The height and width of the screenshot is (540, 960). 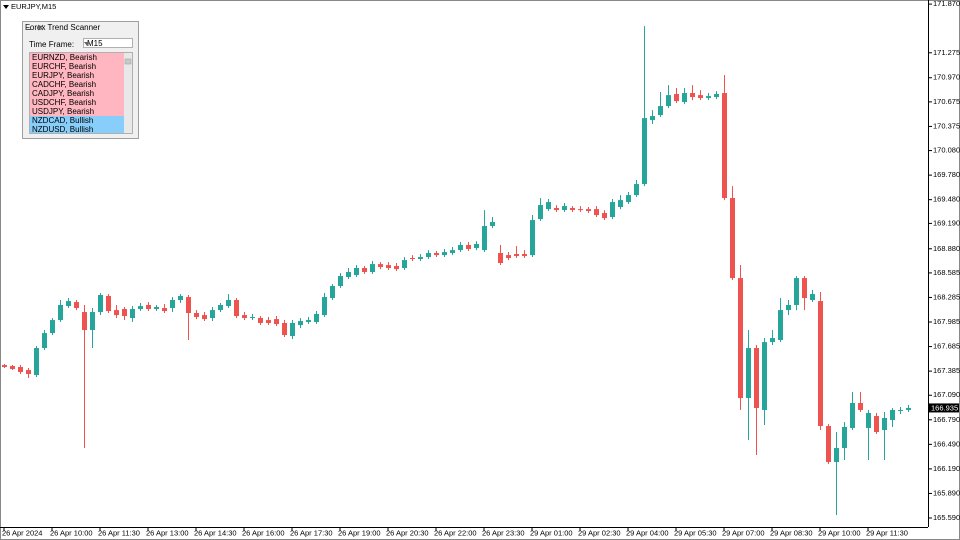 I want to click on y-tick-label: 171.275, so click(x=946, y=52).